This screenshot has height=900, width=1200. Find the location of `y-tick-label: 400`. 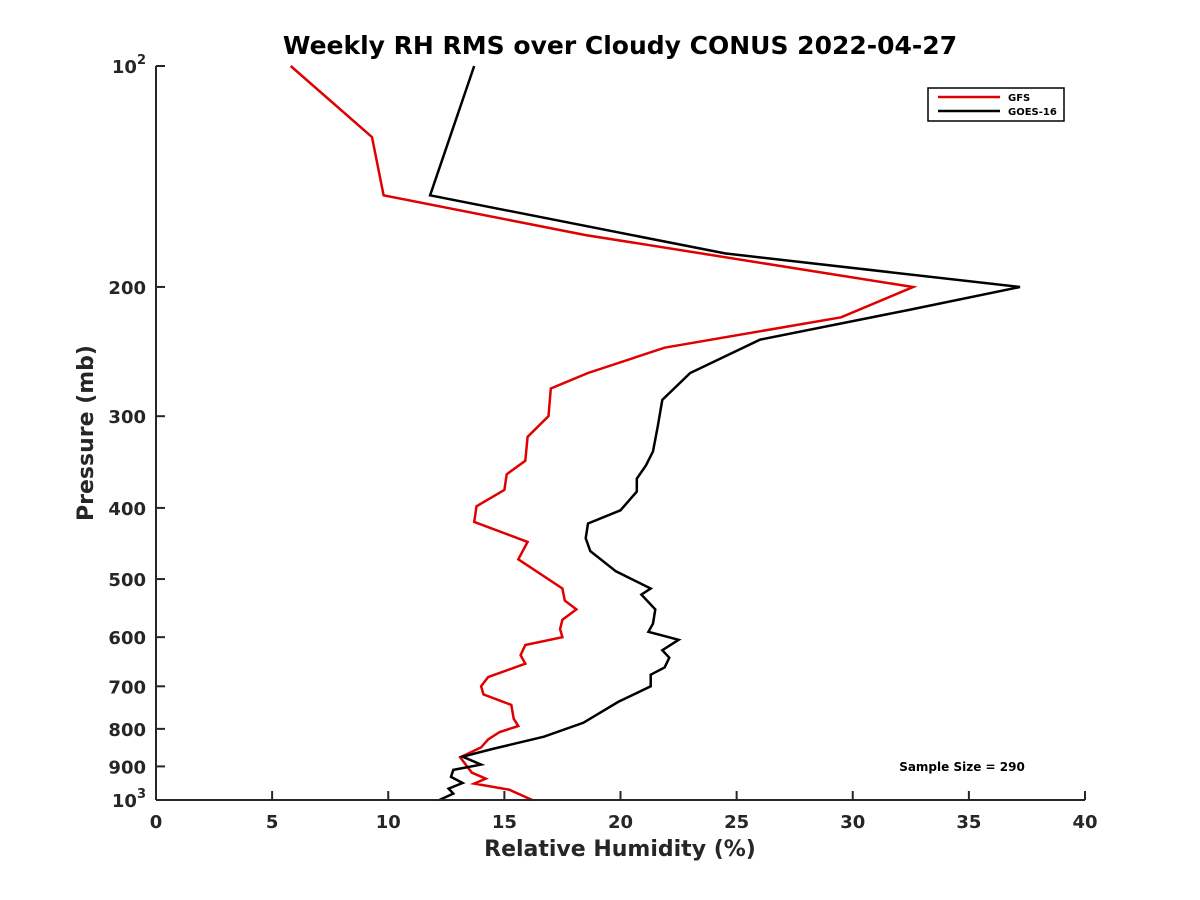

y-tick-label: 400 is located at coordinates (127, 509).